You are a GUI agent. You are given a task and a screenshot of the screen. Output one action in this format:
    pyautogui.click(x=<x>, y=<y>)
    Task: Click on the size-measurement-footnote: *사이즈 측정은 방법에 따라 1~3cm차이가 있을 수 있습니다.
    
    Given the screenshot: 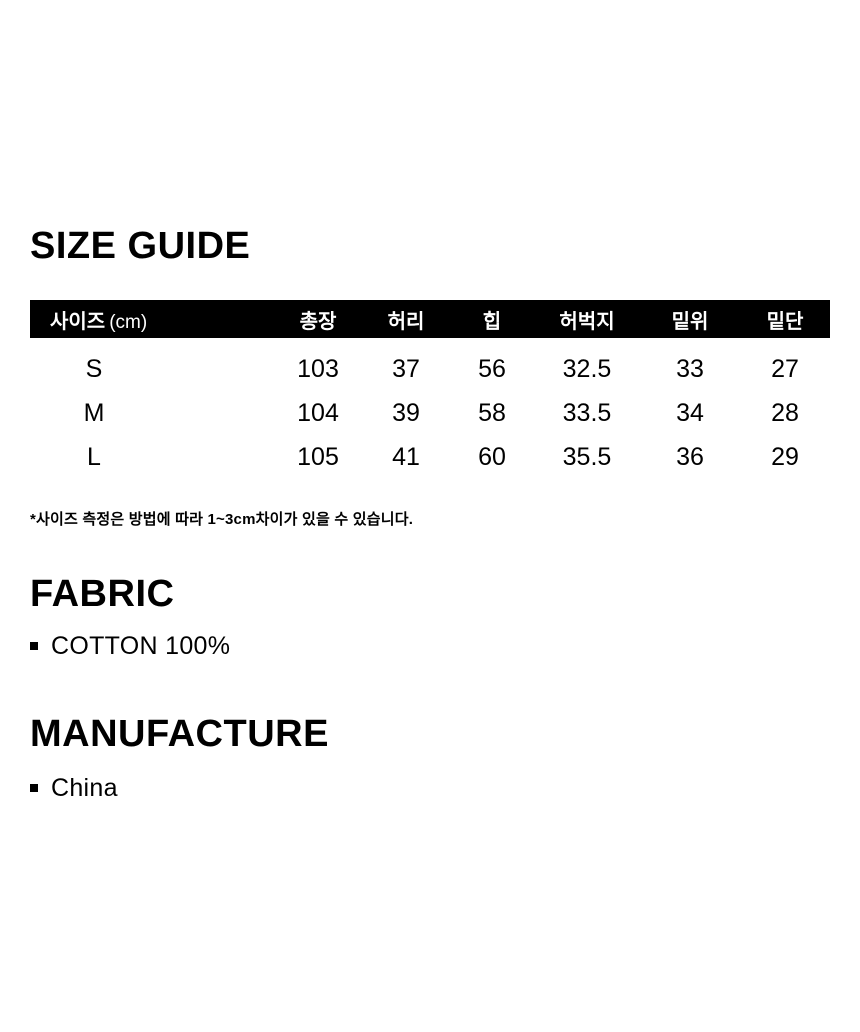 What is the action you would take?
    pyautogui.click(x=222, y=519)
    